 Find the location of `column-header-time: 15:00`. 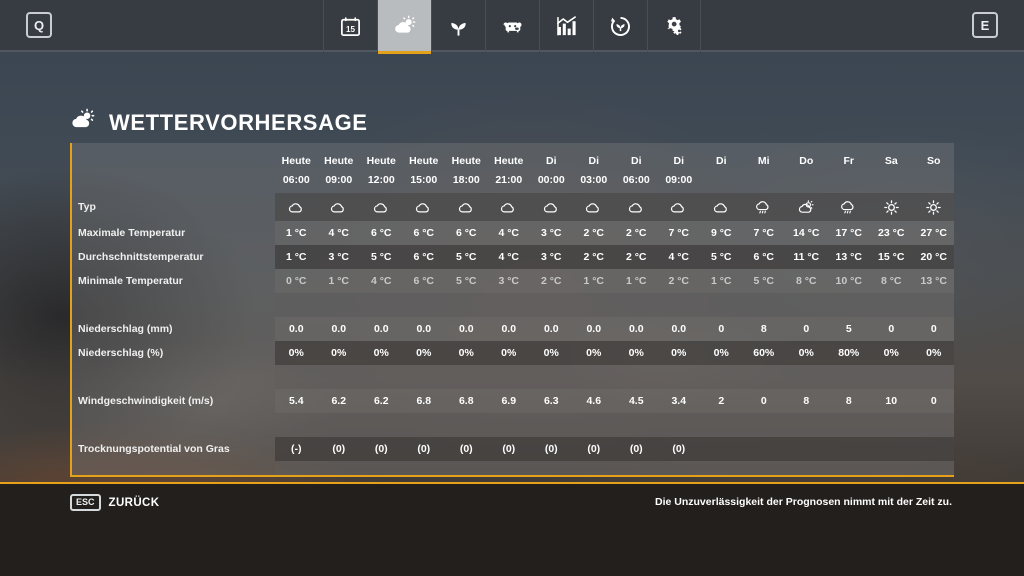

column-header-time: 15:00 is located at coordinates (424, 180).